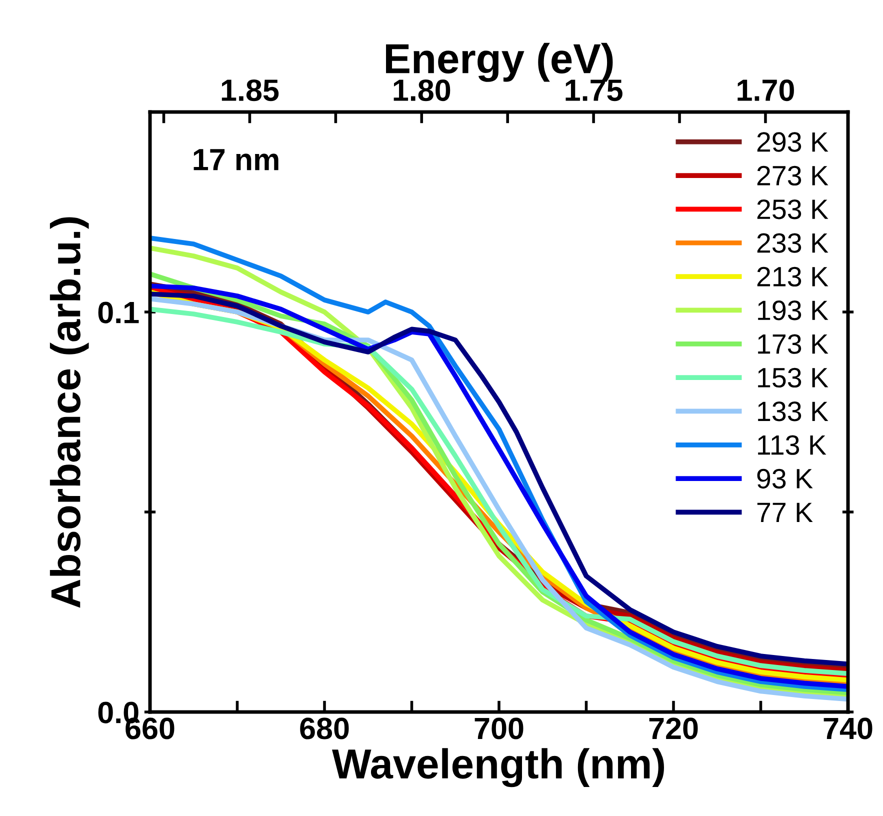 This screenshot has height=816, width=883. What do you see at coordinates (793, 310) in the screenshot?
I see `legend-label: 193 K` at bounding box center [793, 310].